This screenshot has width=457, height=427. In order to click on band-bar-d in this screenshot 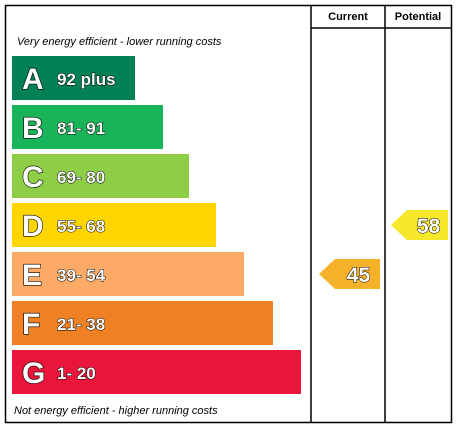, I will do `click(114, 225)`.